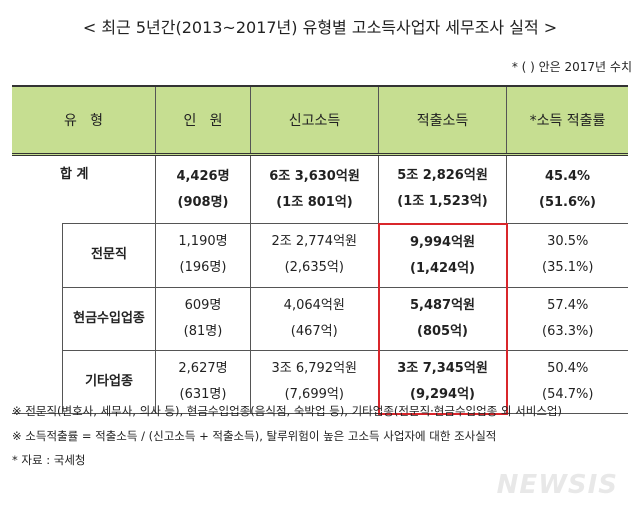  I want to click on value-2017: (805억), so click(442, 331).